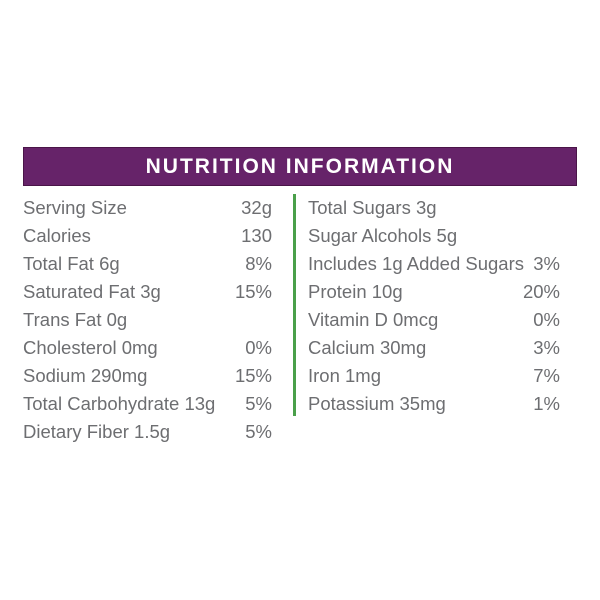 The width and height of the screenshot is (600, 600). Describe the element at coordinates (71, 263) in the screenshot. I see `nutrient-label: Total Fat 6g` at that location.